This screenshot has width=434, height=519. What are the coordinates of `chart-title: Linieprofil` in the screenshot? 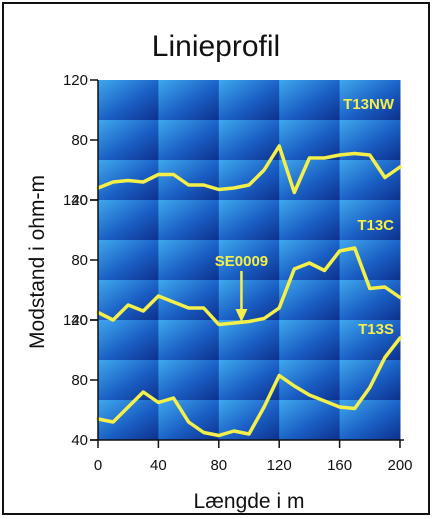 It's located at (216, 46).